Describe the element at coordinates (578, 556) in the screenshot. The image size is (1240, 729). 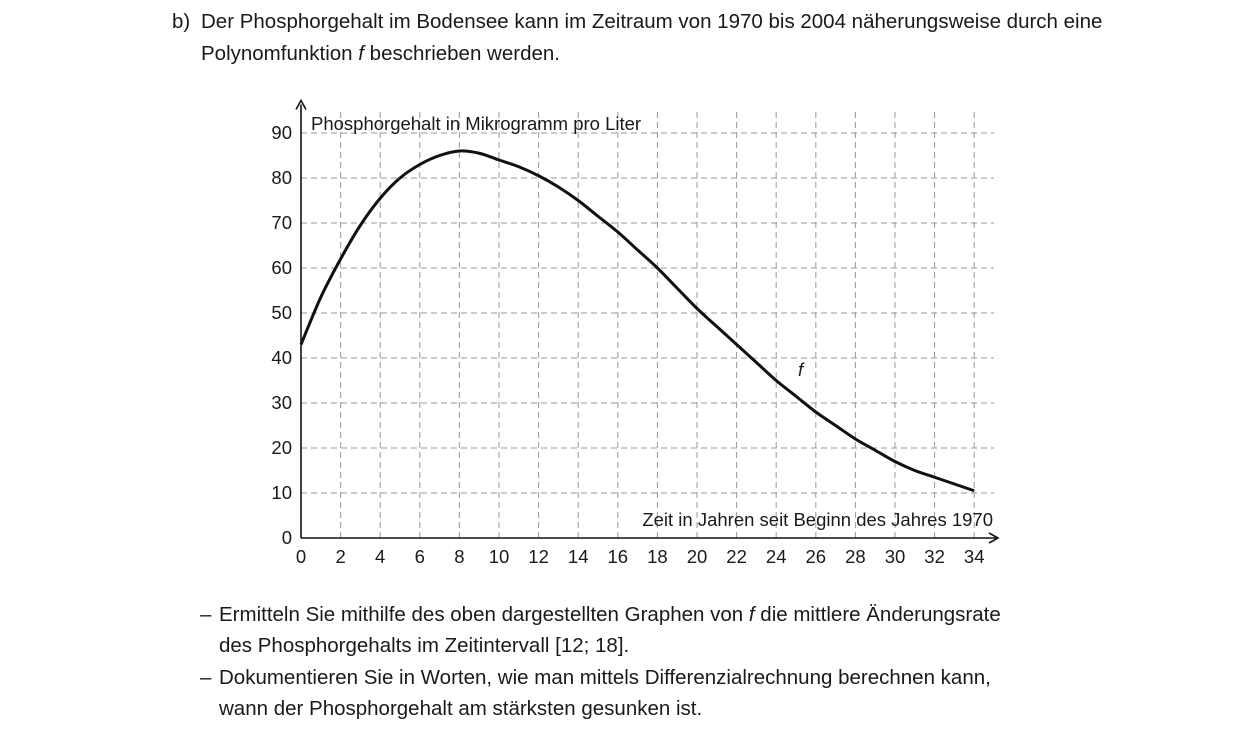
I see `x-tick-label: 14` at that location.